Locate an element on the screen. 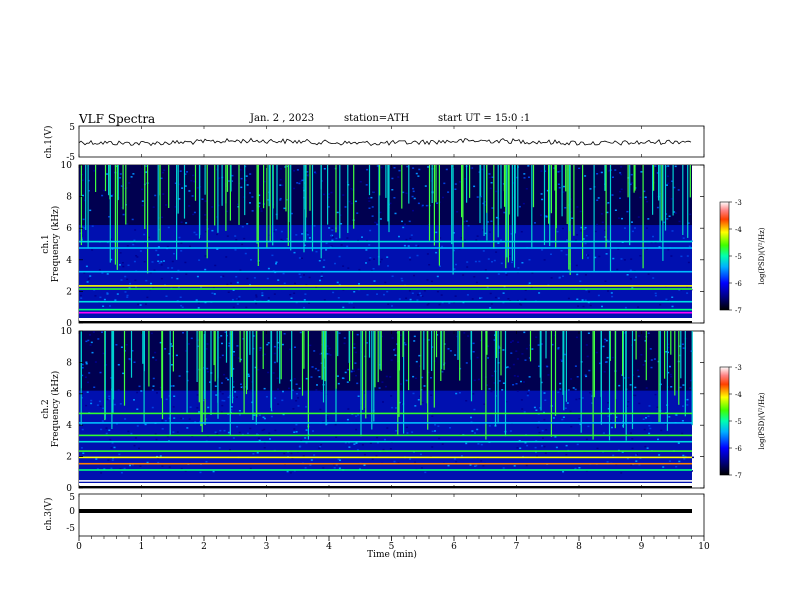 This screenshot has height=612, width=792. x-tick-label-0: 0 is located at coordinates (79, 547).